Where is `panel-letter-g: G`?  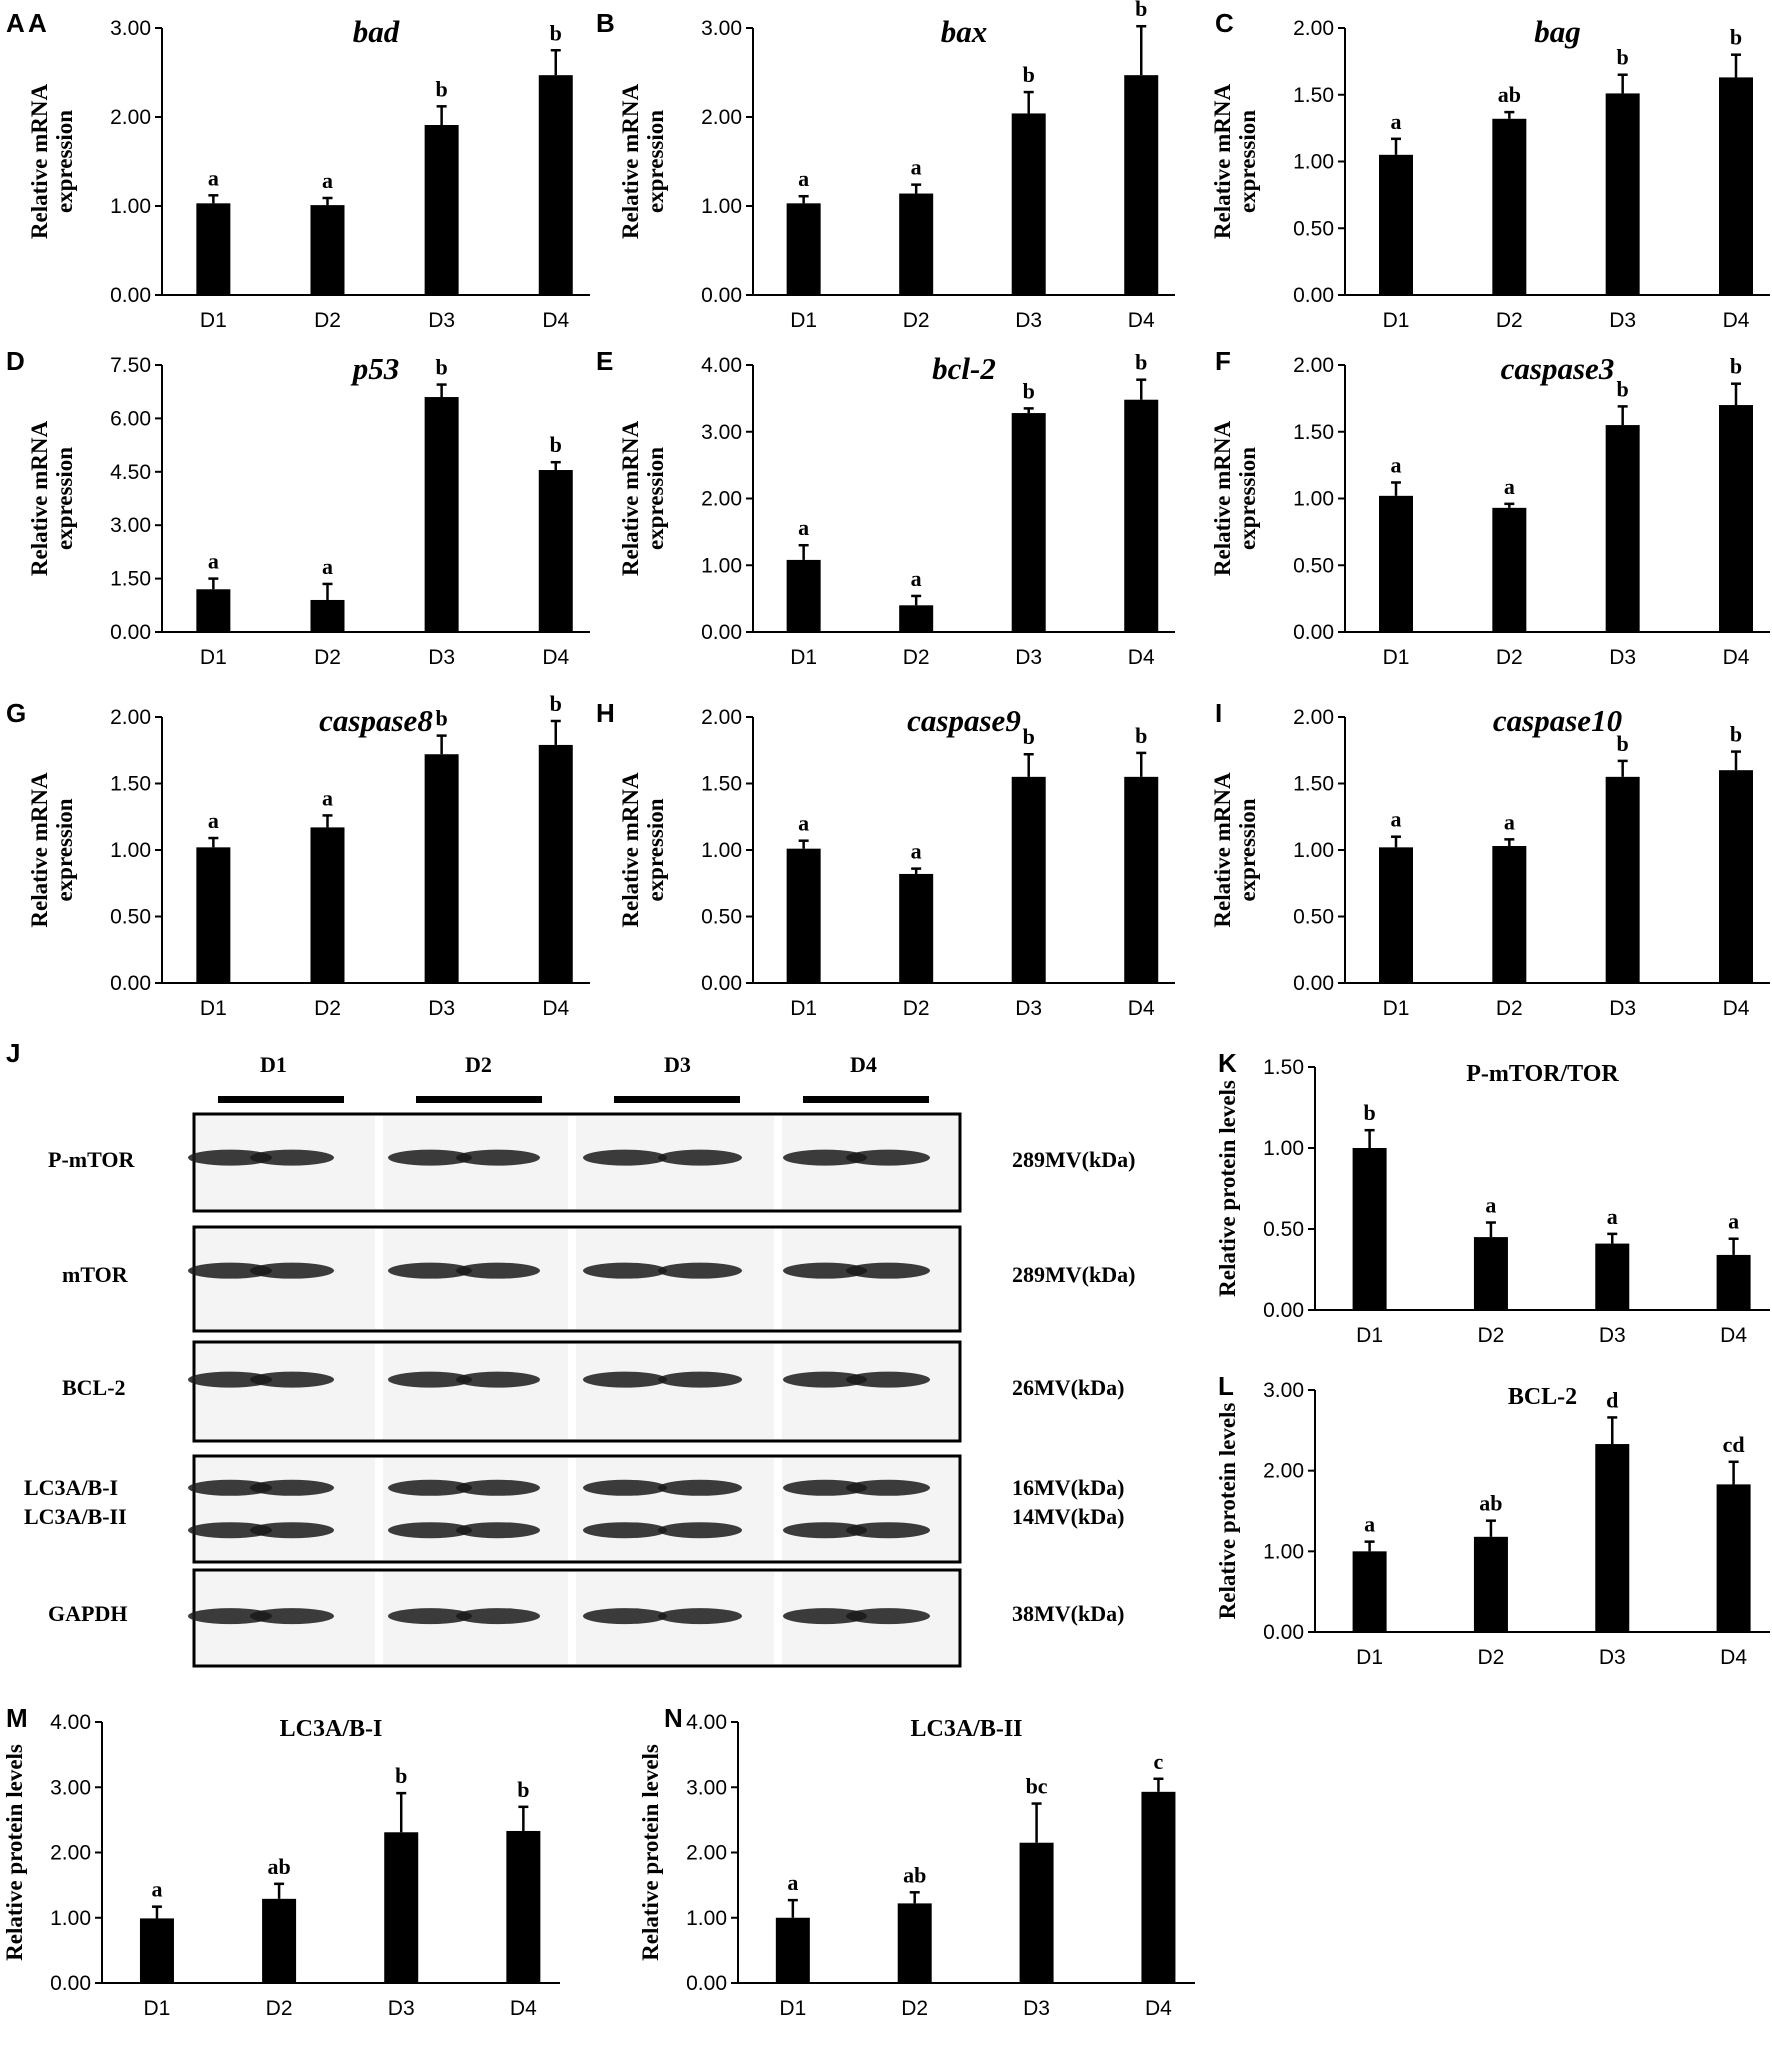
panel-letter-g: G is located at coordinates (16, 713).